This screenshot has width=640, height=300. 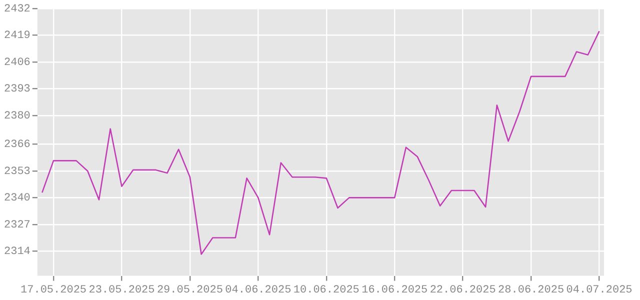 What do you see at coordinates (121, 290) in the screenshot?
I see `x-tick-label: 23.05.2025` at bounding box center [121, 290].